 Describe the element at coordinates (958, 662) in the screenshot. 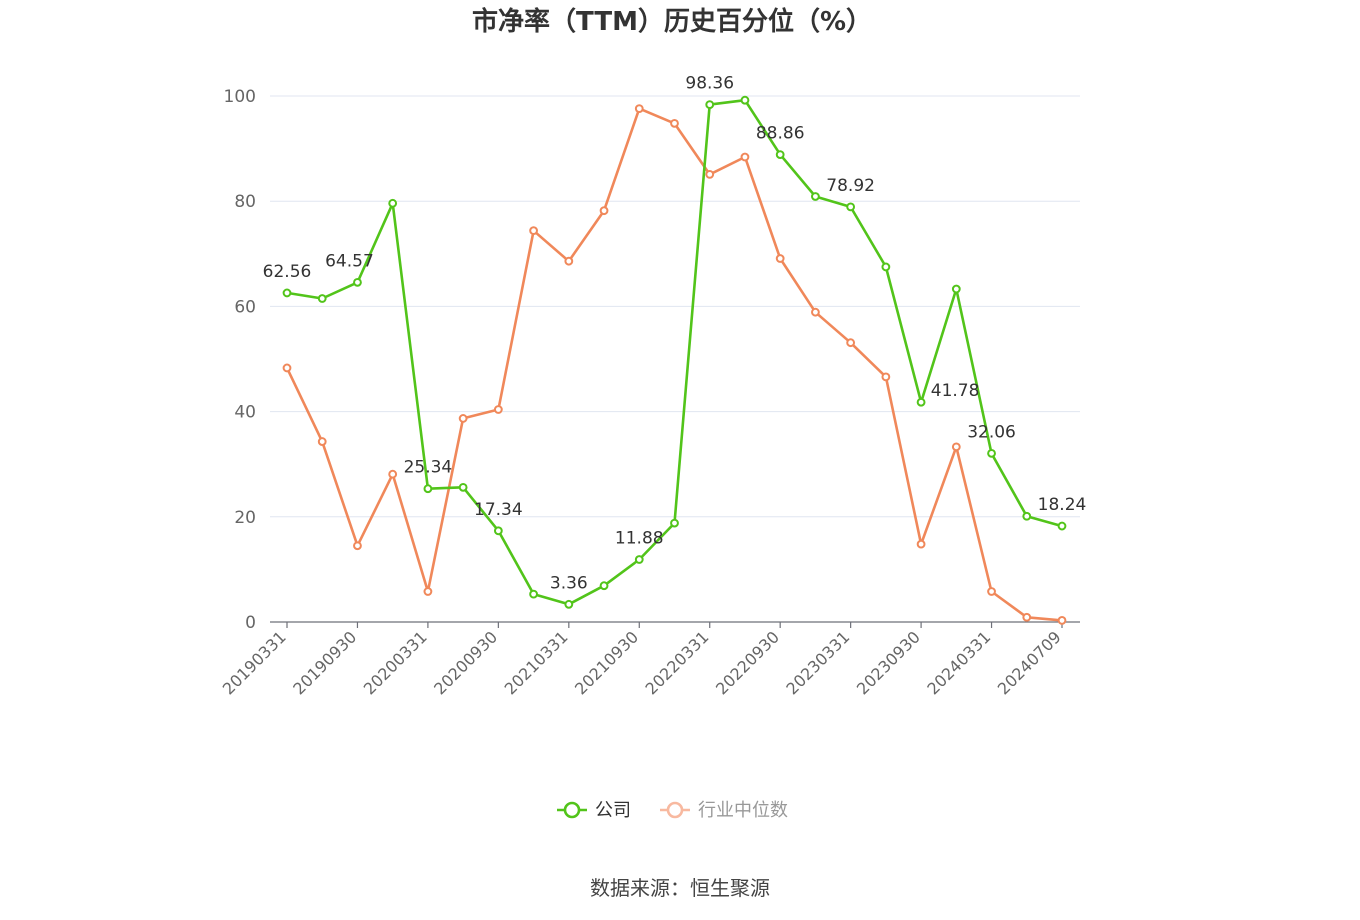

I see `x-tick-label: 20240331` at that location.